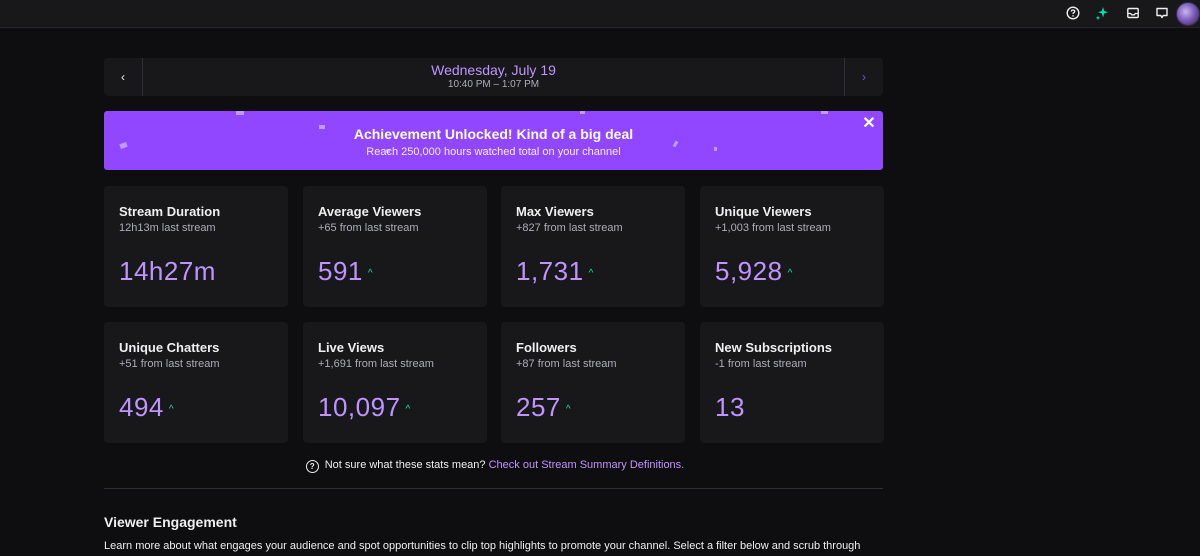 This screenshot has height=556, width=1200. What do you see at coordinates (141, 407) in the screenshot?
I see `stat-value: 494` at bounding box center [141, 407].